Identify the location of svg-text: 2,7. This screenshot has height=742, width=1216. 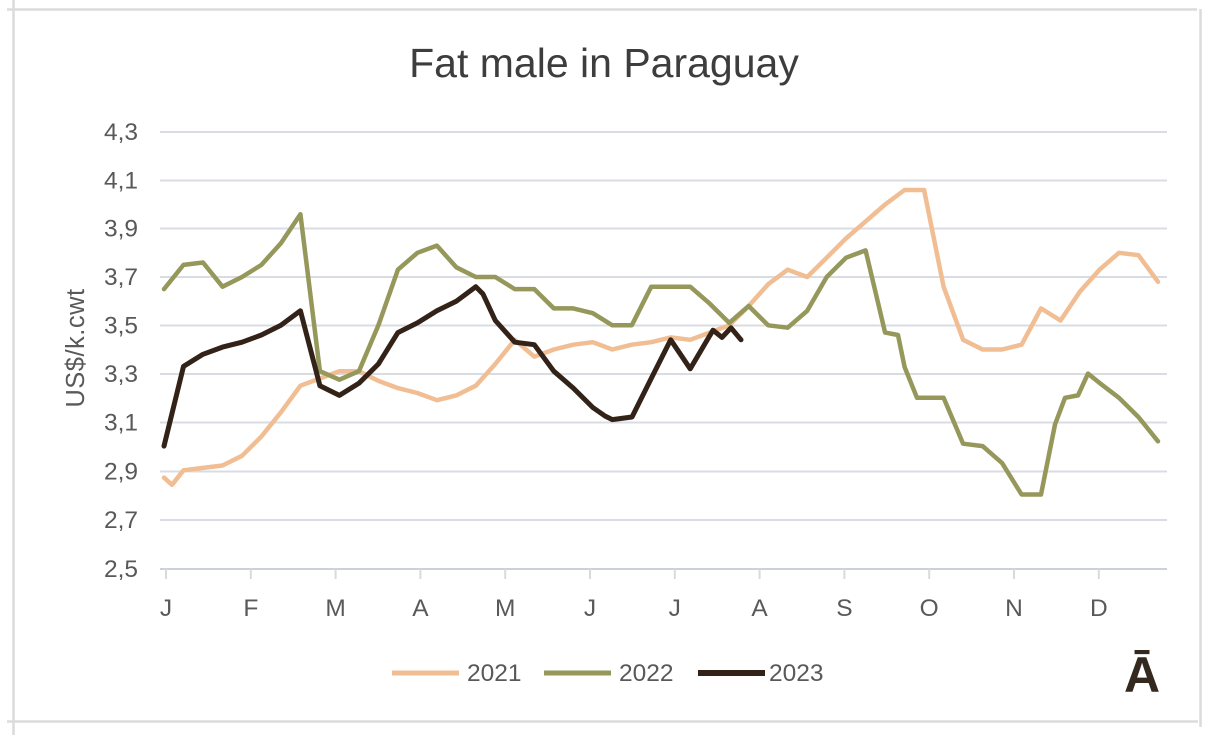
(121, 520).